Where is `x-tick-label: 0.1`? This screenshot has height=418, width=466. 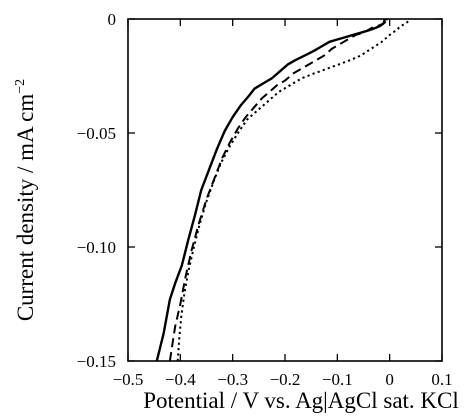 x-tick-label: 0.1 is located at coordinates (441, 379).